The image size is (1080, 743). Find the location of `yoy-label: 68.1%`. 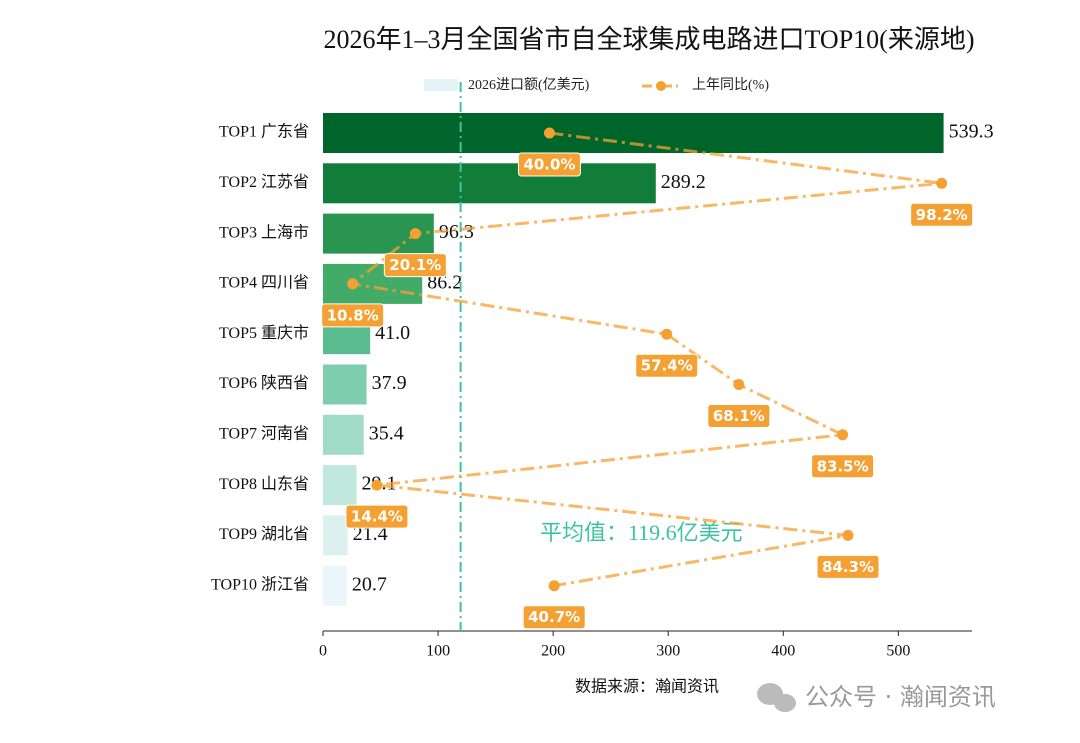

yoy-label: 68.1% is located at coordinates (739, 416).